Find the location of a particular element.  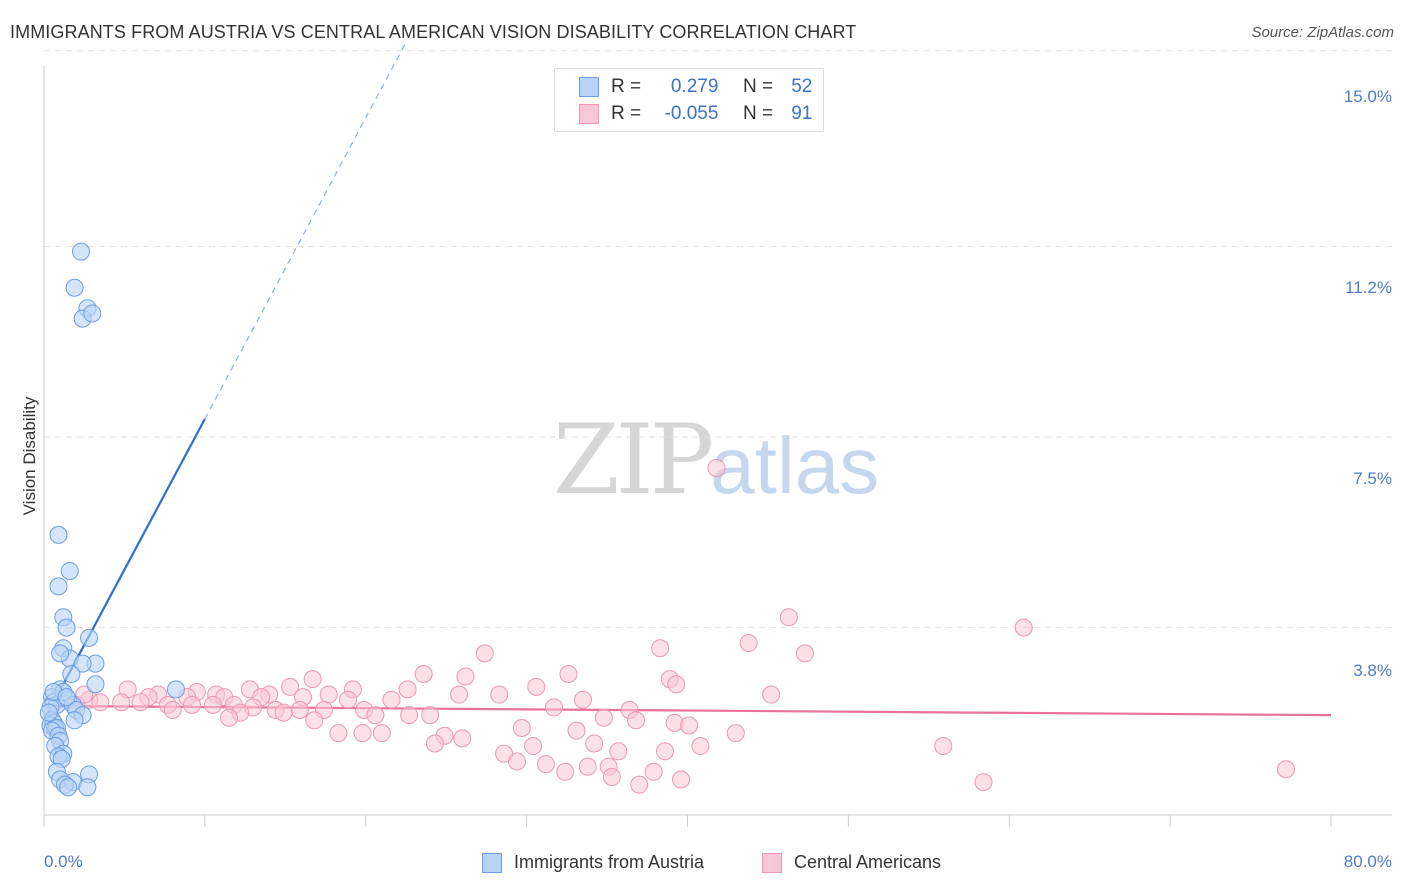

x-tick-label-max: 80.0% is located at coordinates (1367, 861).